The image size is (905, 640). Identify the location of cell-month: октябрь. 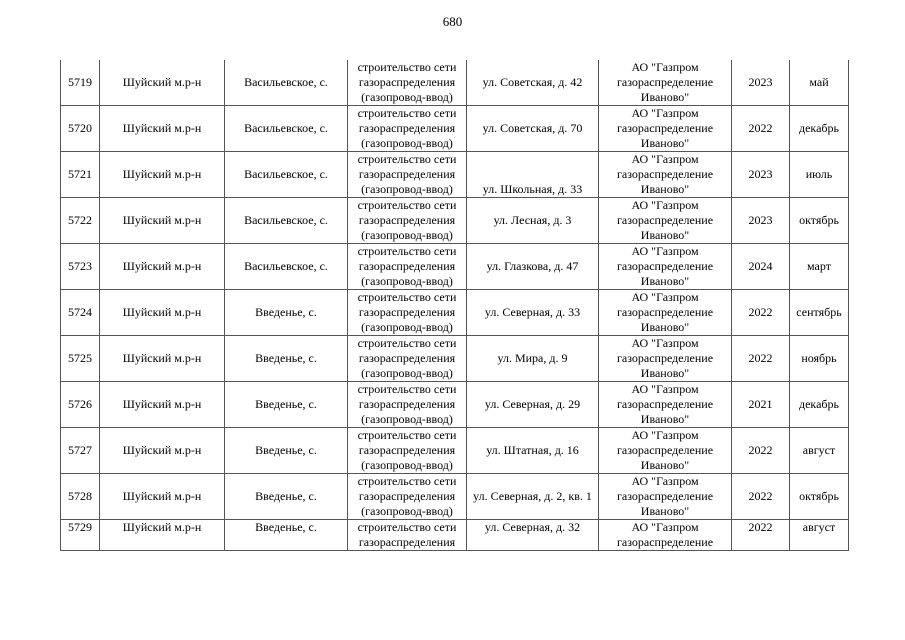
(819, 220).